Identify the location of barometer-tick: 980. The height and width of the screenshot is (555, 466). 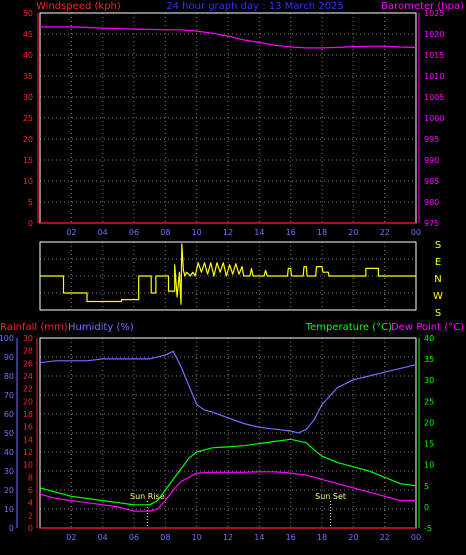
(431, 202).